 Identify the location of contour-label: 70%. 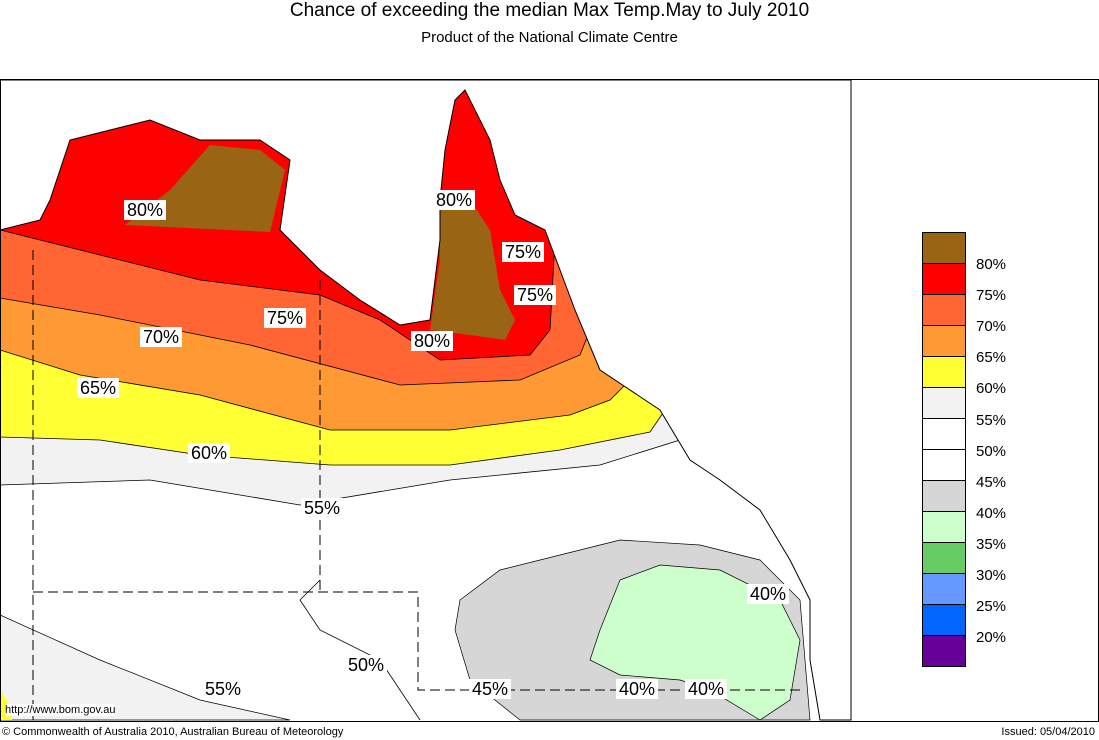
(161, 337).